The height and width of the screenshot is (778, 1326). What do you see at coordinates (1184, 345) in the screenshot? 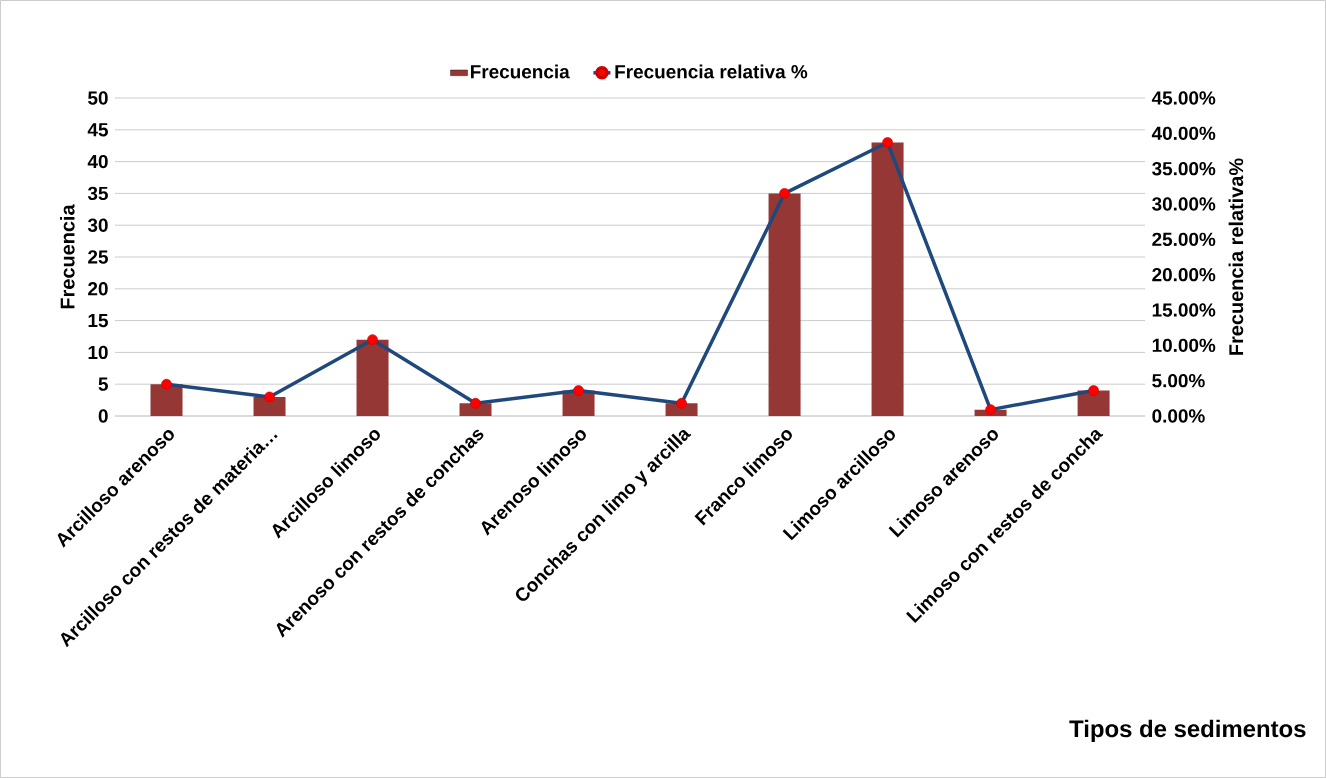
I see `y2-tick-label: 10.00%` at bounding box center [1184, 345].